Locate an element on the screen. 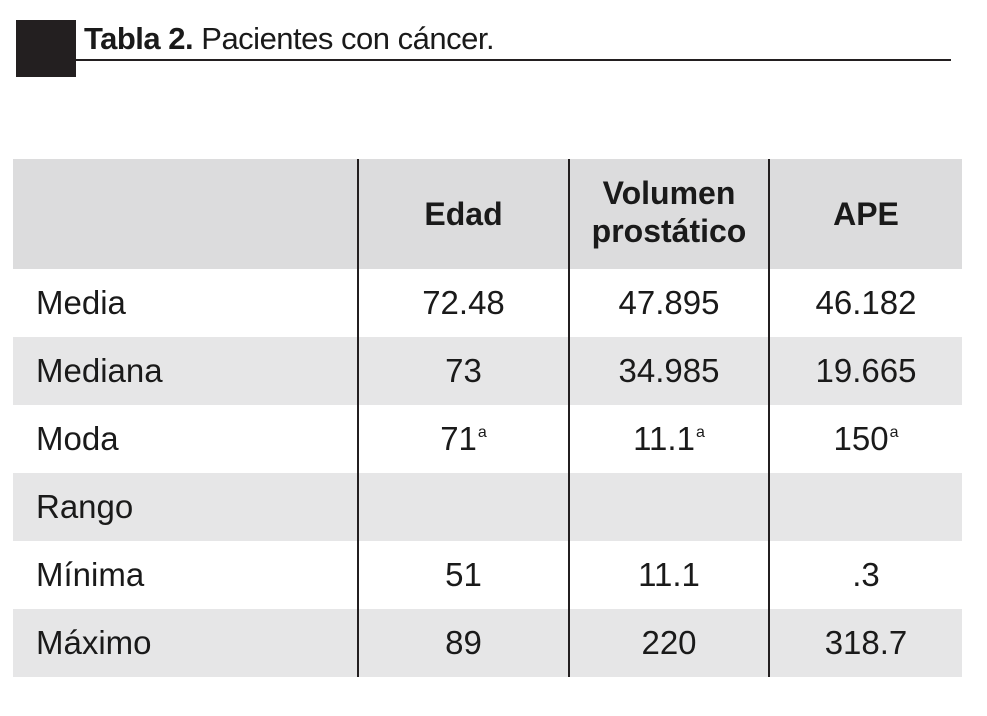  cell-value: 47.895 is located at coordinates (669, 302).